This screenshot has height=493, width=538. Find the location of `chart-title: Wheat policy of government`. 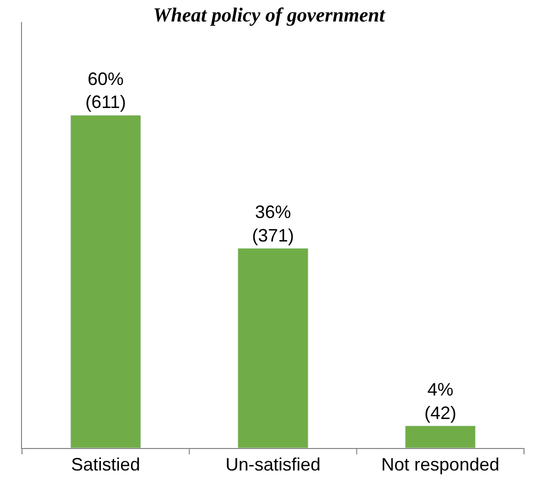

chart-title: Wheat policy of government is located at coordinates (269, 15).